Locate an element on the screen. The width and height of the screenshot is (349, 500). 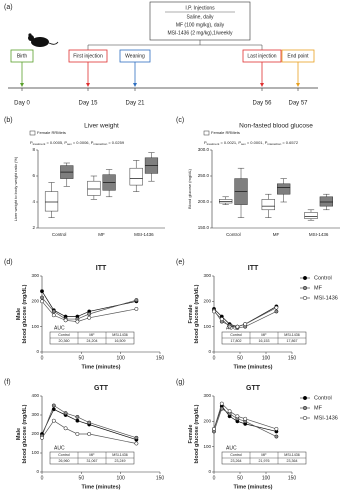
day-label: Day 57 is located at coordinates (298, 104).